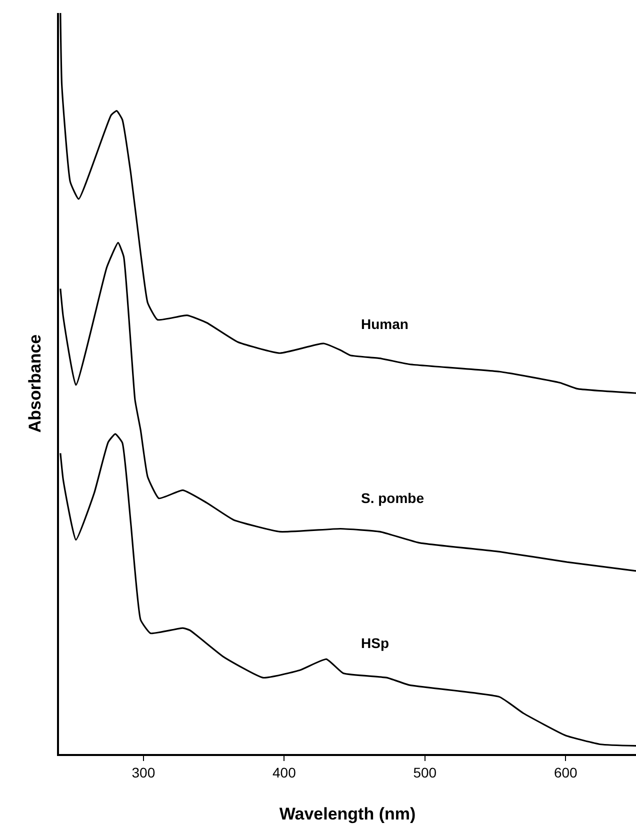  I want to click on x-tick-label: 600, so click(566, 772).